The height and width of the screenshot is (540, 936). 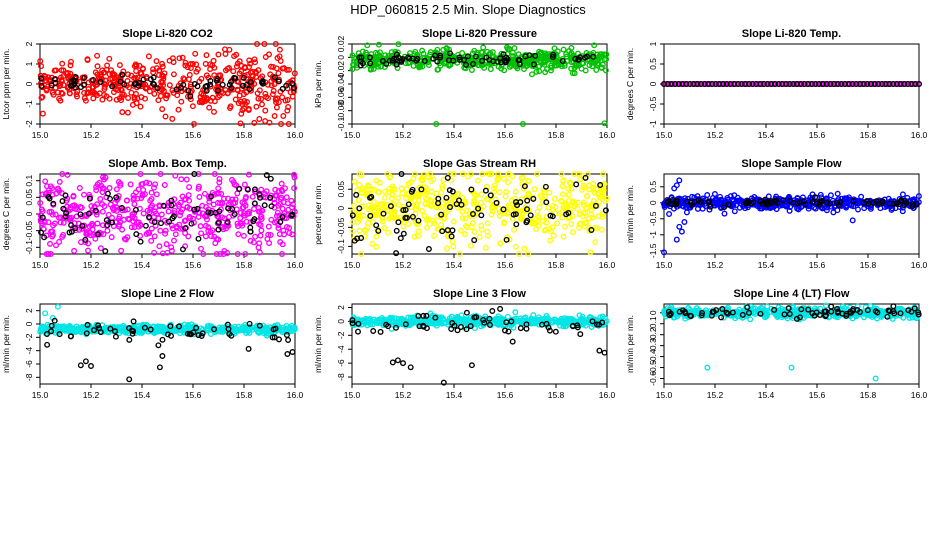 I want to click on x-tick-label: 15.4, so click(x=454, y=135).